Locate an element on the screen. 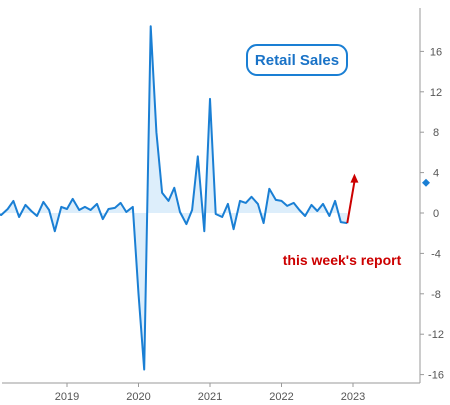 Image resolution: width=450 pixels, height=405 pixels. y-tick-label: 8 is located at coordinates (436, 133).